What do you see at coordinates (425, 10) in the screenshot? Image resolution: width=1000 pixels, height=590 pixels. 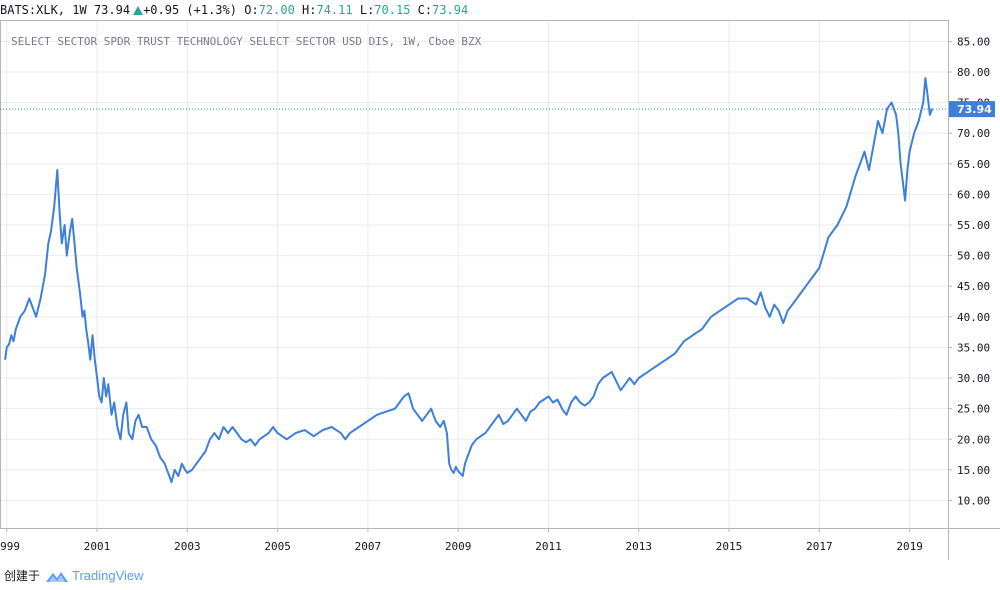 I see `close-label: C:` at bounding box center [425, 10].